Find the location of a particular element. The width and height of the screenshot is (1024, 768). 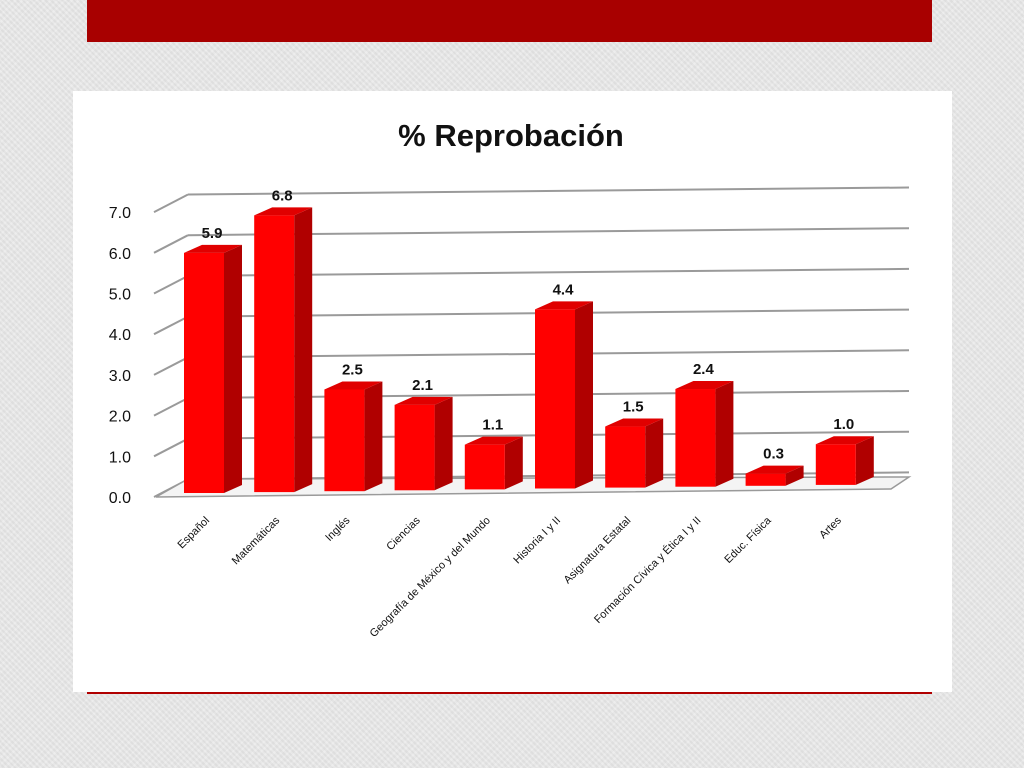

y-tick-label: 3.0 is located at coordinates (120, 376).